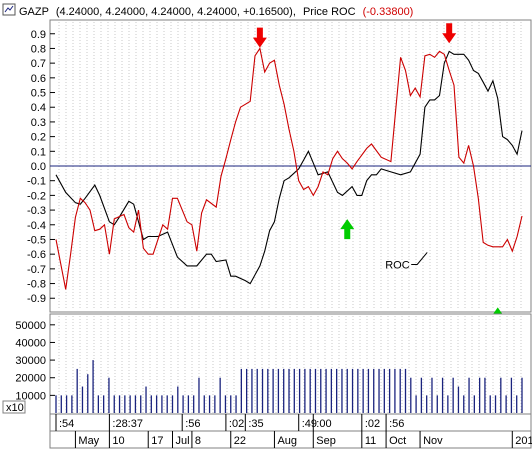 The height and width of the screenshot is (449, 532). Describe the element at coordinates (323, 424) in the screenshot. I see `x-time-label: :00` at that location.